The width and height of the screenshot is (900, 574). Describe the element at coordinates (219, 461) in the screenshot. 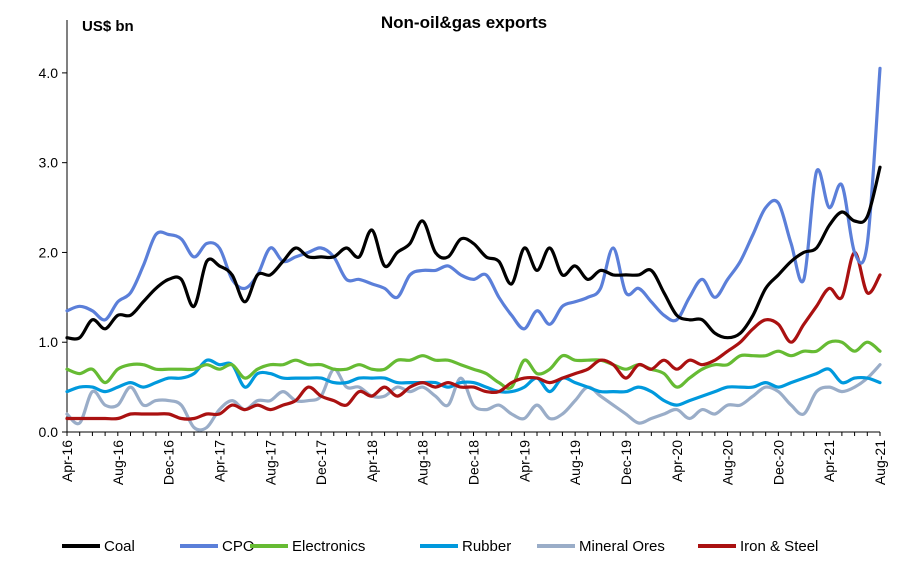

I see `x-tick-label: Apr-17` at that location.